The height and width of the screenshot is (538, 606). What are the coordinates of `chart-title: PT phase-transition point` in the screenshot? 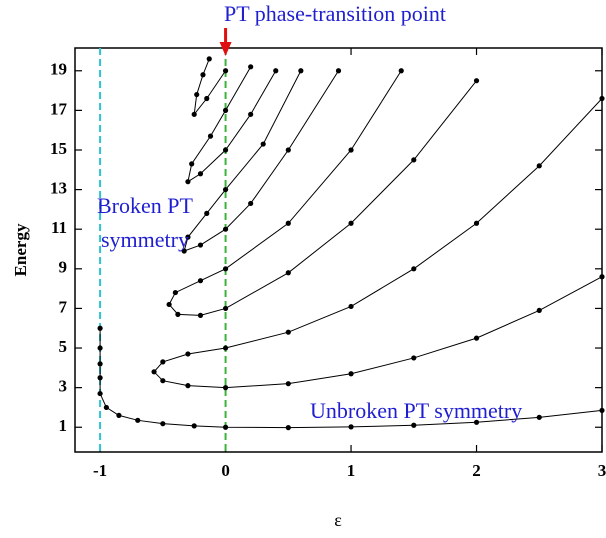 It's located at (335, 13).